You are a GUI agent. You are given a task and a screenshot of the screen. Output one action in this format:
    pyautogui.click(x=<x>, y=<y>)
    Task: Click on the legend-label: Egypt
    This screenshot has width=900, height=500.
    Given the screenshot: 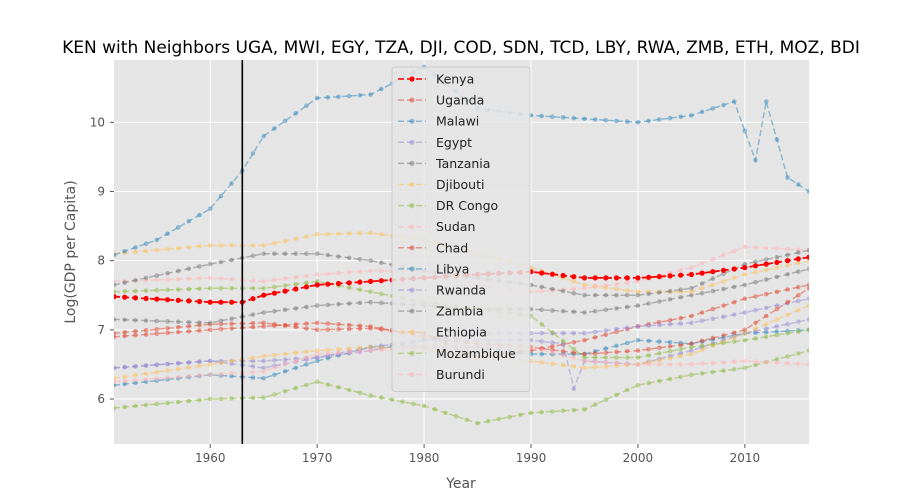 What is the action you would take?
    pyautogui.click(x=454, y=142)
    